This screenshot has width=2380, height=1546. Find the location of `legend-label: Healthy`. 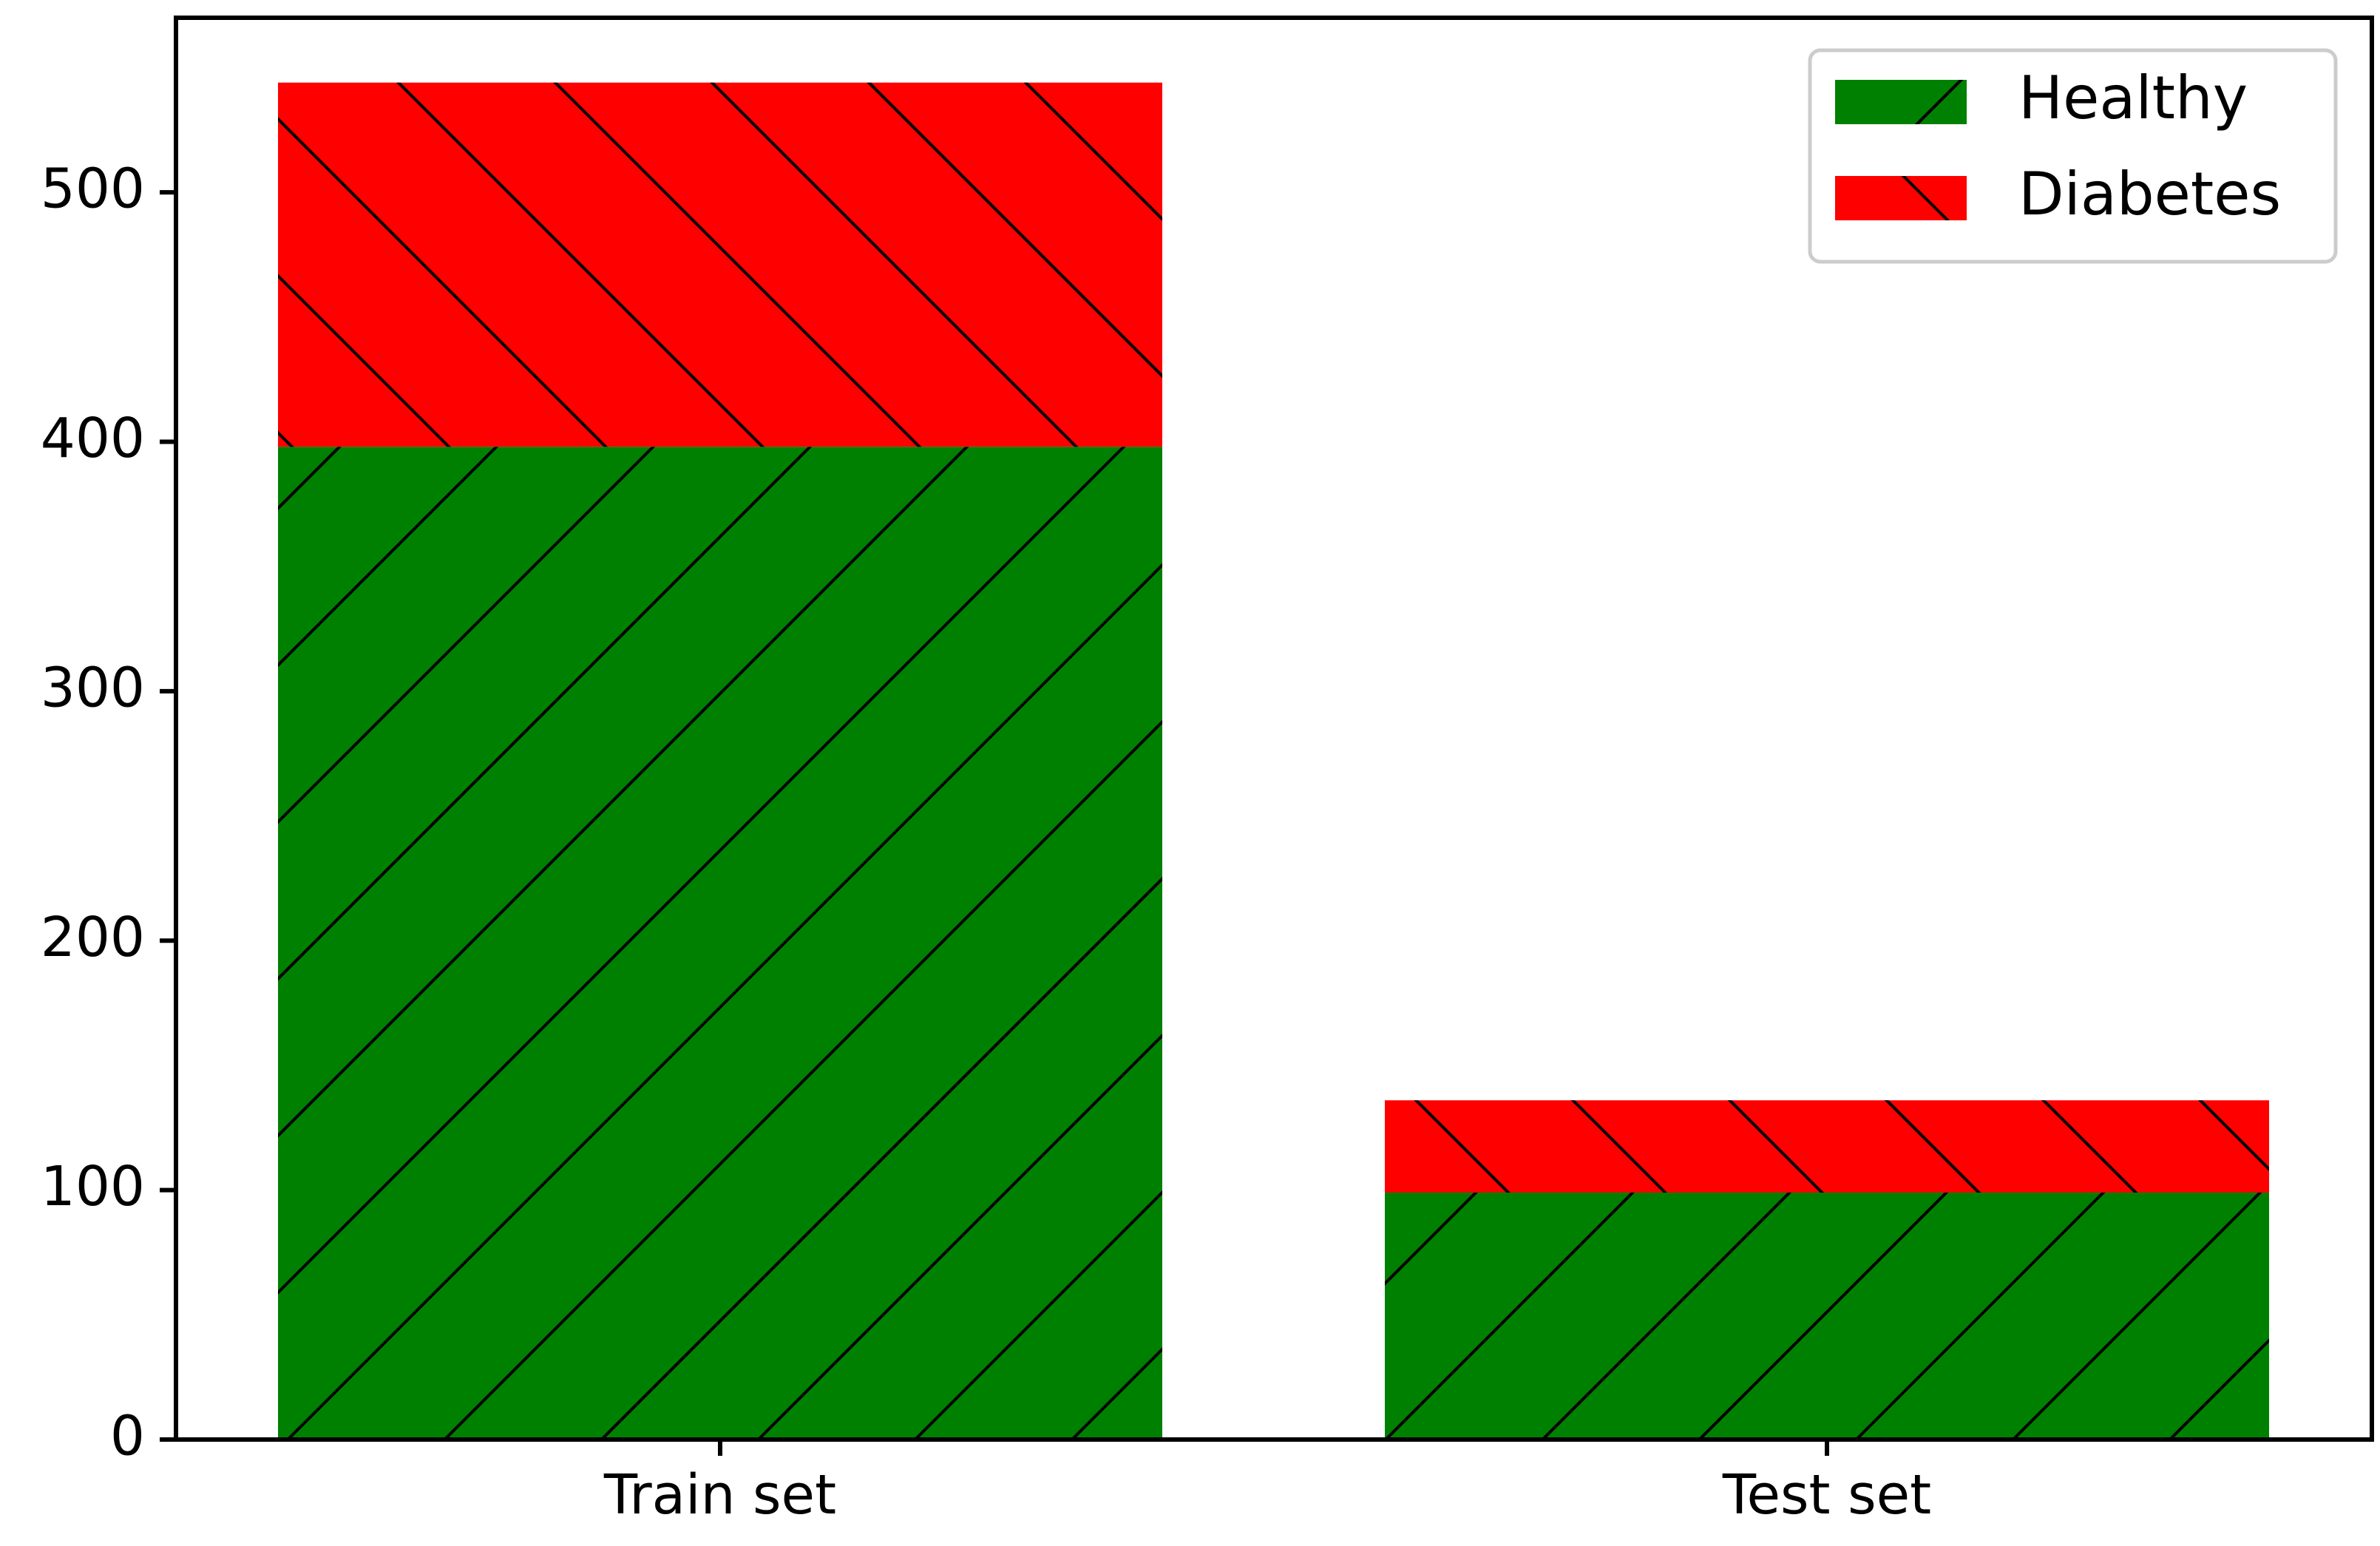

legend-label: Healthy is located at coordinates (2133, 98).